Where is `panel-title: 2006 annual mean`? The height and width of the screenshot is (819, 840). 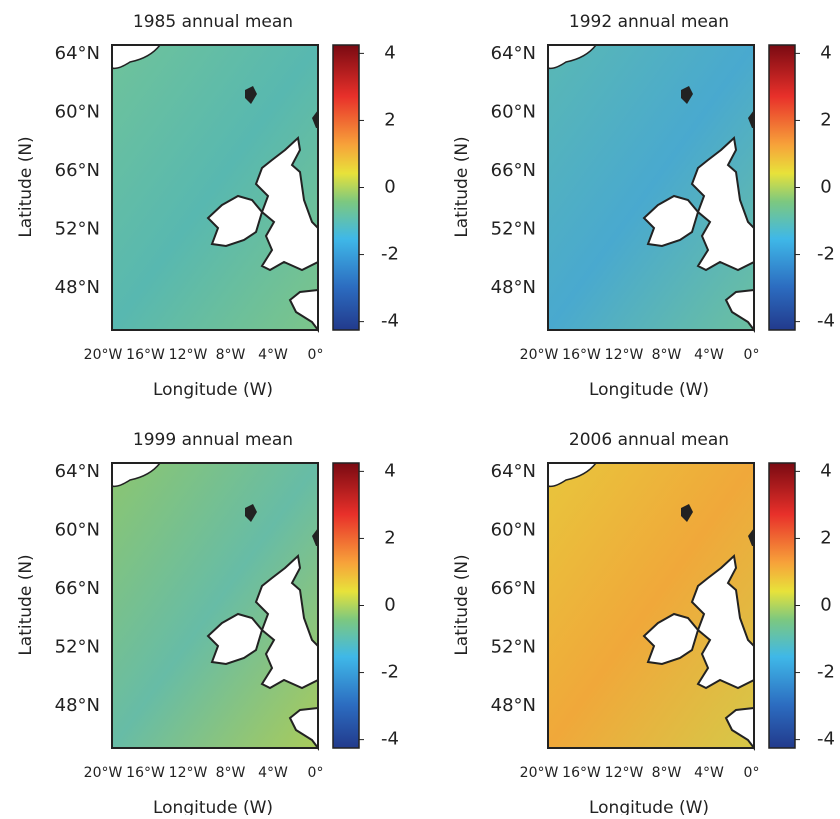 panel-title: 2006 annual mean is located at coordinates (649, 440).